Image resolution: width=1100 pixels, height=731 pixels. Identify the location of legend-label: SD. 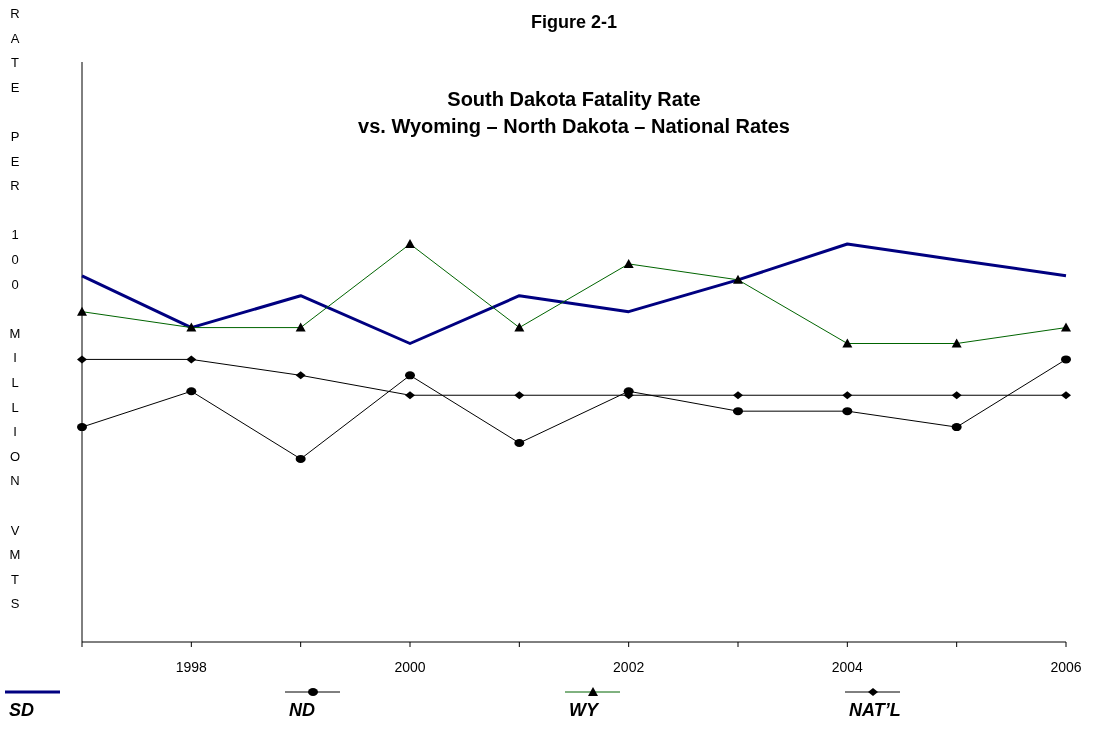
(22, 710).